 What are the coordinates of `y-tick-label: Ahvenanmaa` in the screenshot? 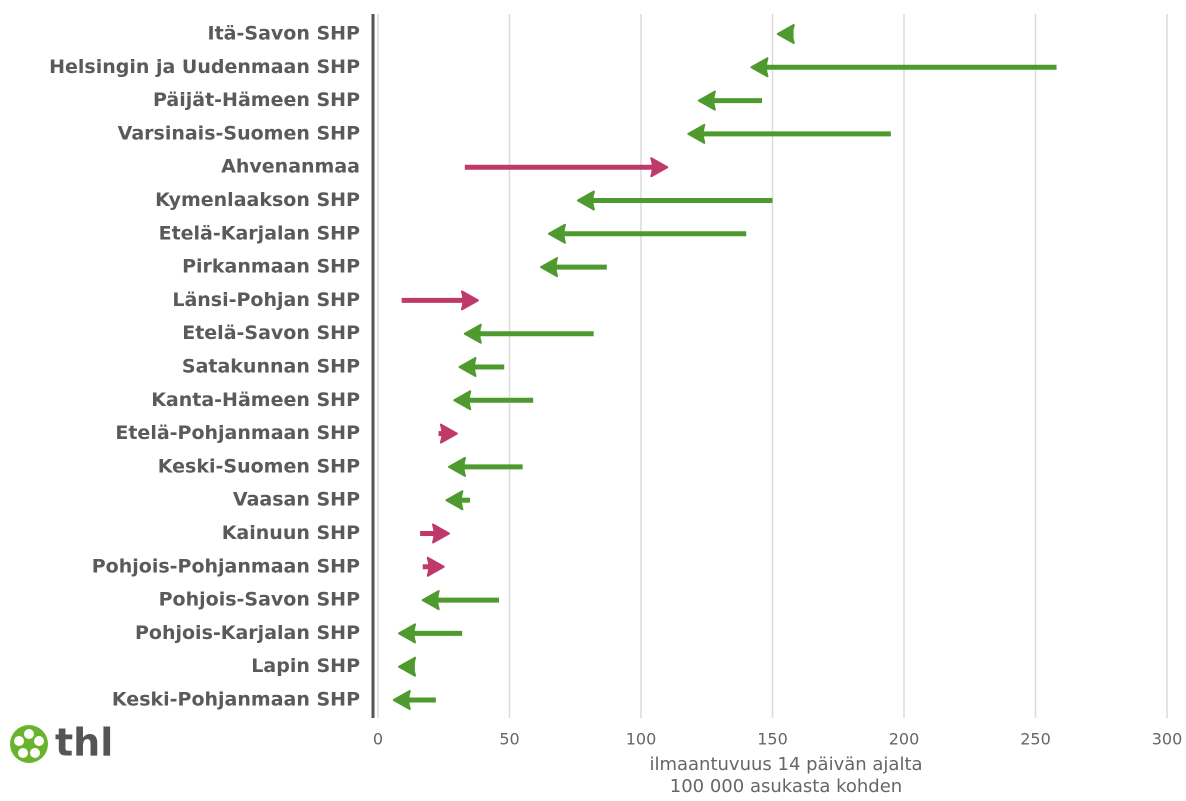 It's located at (290, 167).